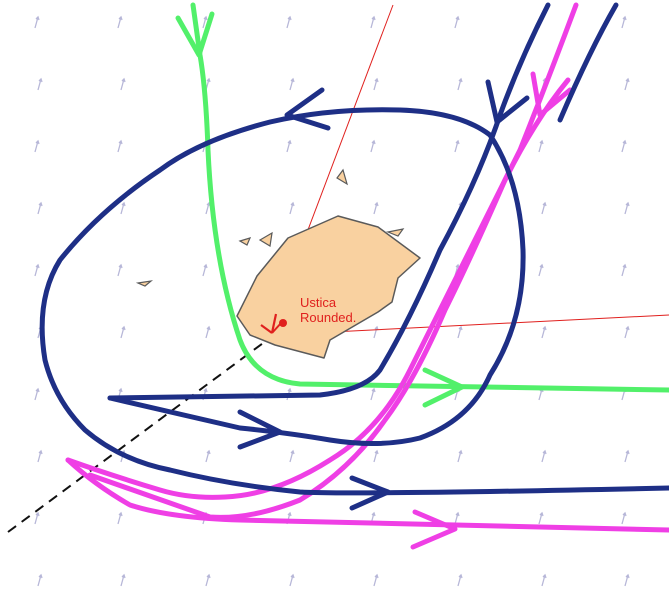 The width and height of the screenshot is (669, 590). What do you see at coordinates (307, 109) in the screenshot?
I see `navy-arrowhead-loop` at bounding box center [307, 109].